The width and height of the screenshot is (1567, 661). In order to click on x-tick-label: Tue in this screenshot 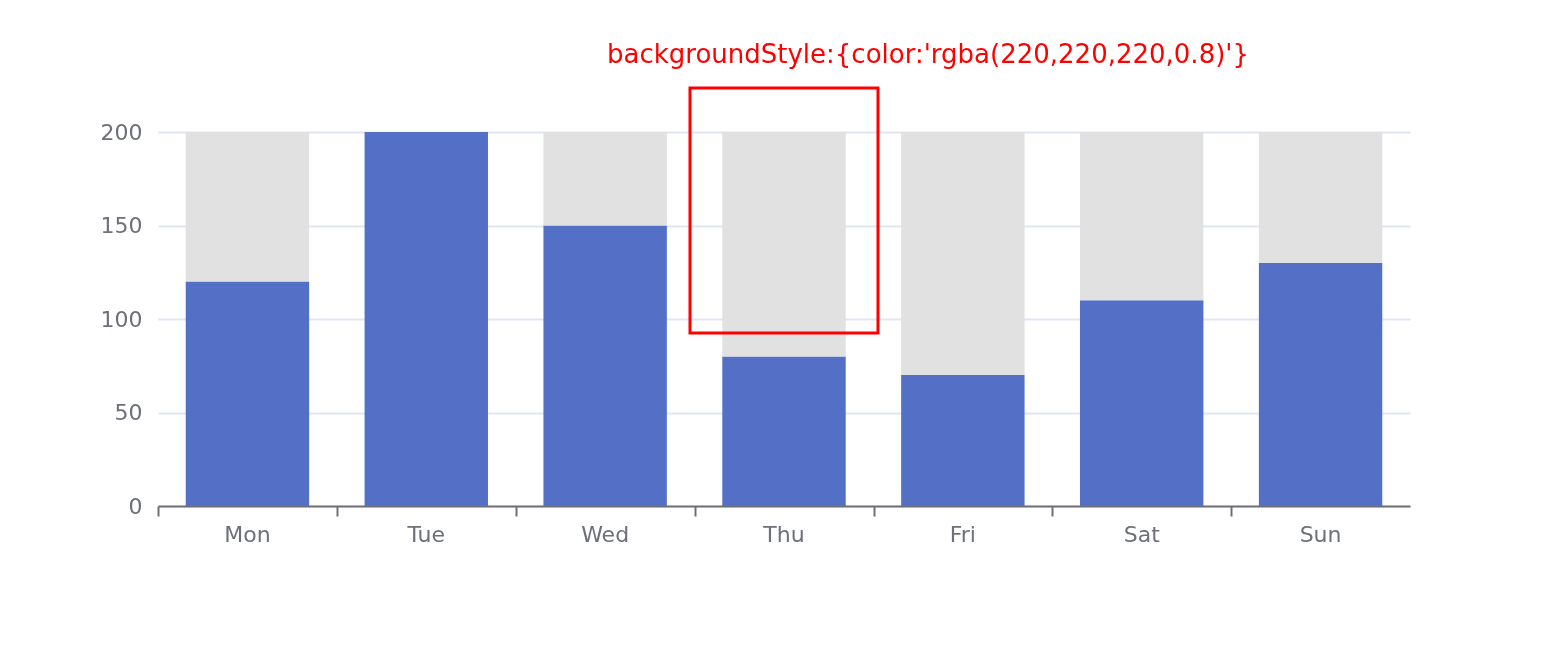, I will do `click(426, 534)`.